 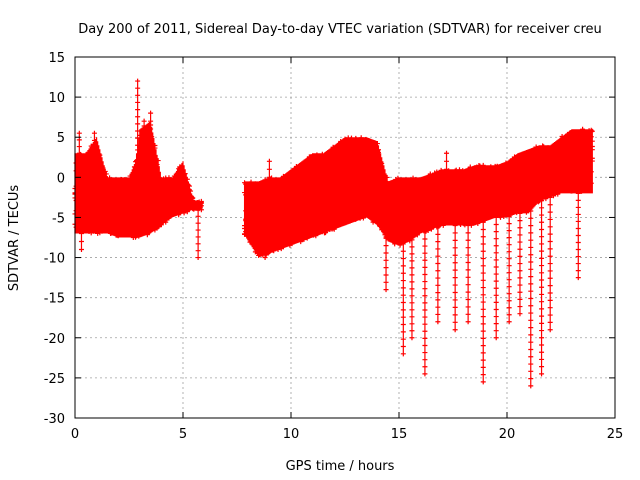 I want to click on y-tick-label: 15, so click(x=56, y=58).